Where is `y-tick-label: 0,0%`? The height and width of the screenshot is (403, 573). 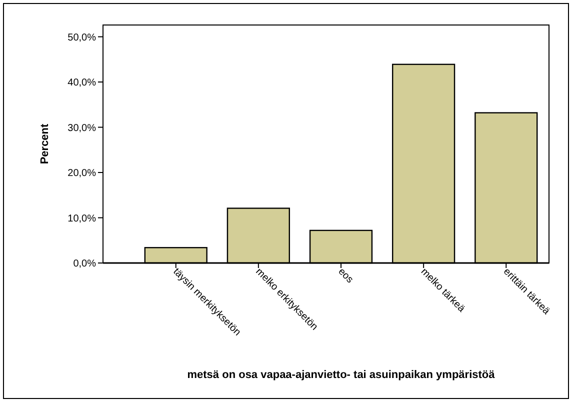 y-tick-label: 0,0% is located at coordinates (84, 264).